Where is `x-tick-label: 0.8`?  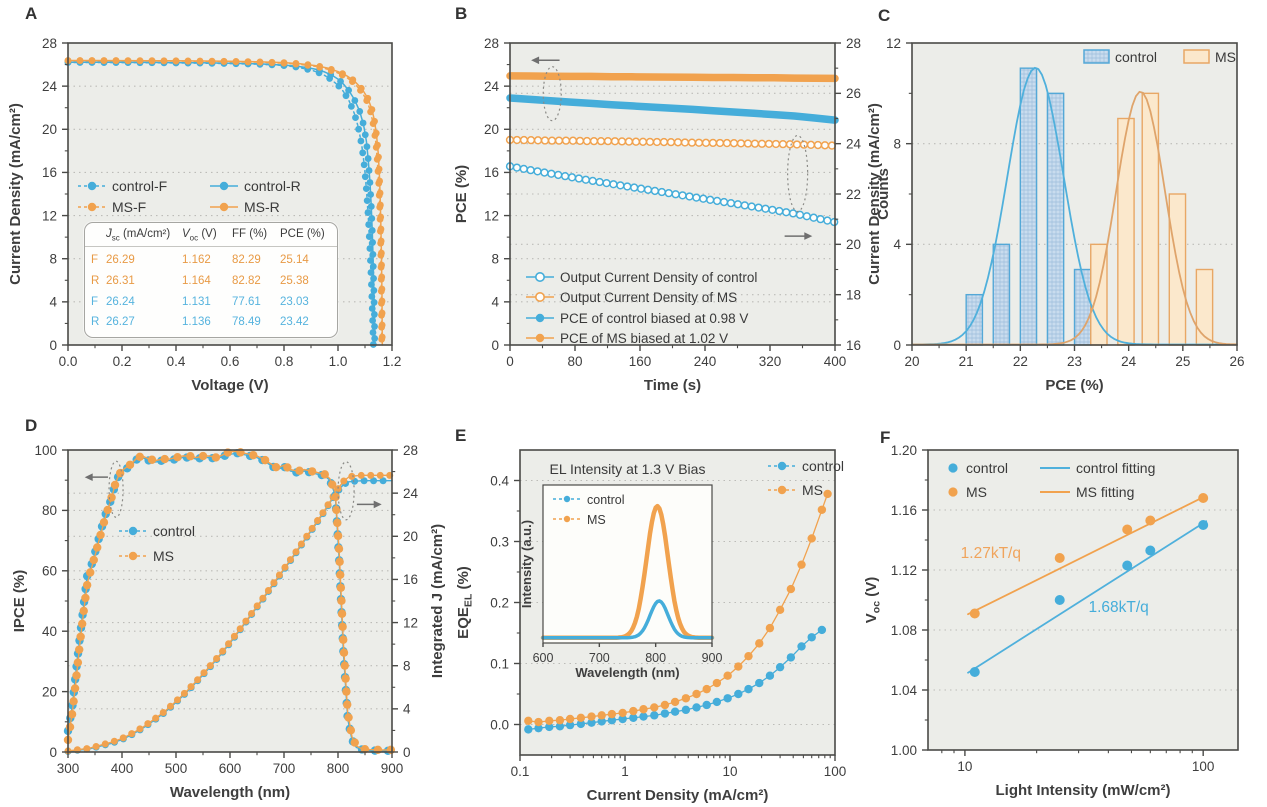 x-tick-label: 0.8 is located at coordinates (284, 361).